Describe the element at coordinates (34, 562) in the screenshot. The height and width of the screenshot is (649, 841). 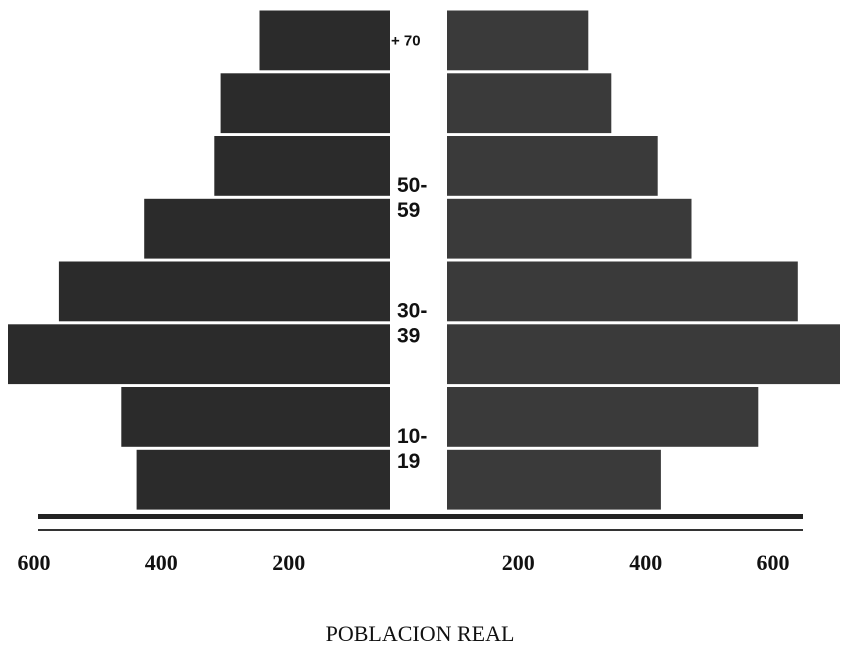
I see `x-tick-label-left: 600` at that location.